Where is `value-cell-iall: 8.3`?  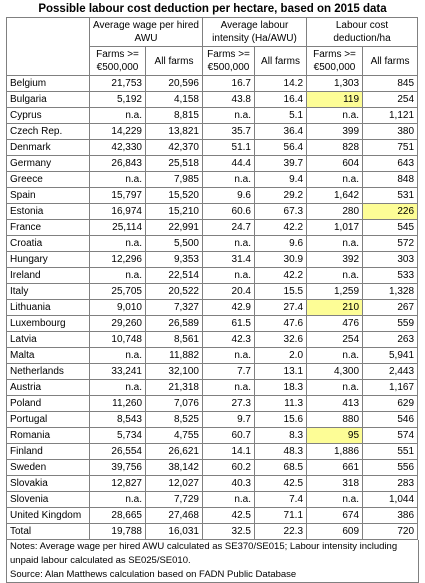 value-cell-iall: 8.3 is located at coordinates (280, 435).